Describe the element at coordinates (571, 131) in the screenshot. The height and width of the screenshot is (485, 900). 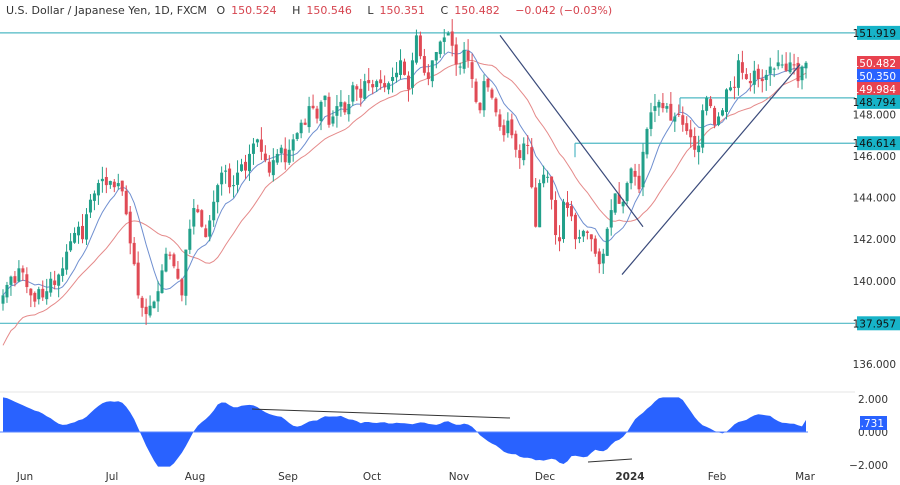
I see `downtrend-line` at that location.